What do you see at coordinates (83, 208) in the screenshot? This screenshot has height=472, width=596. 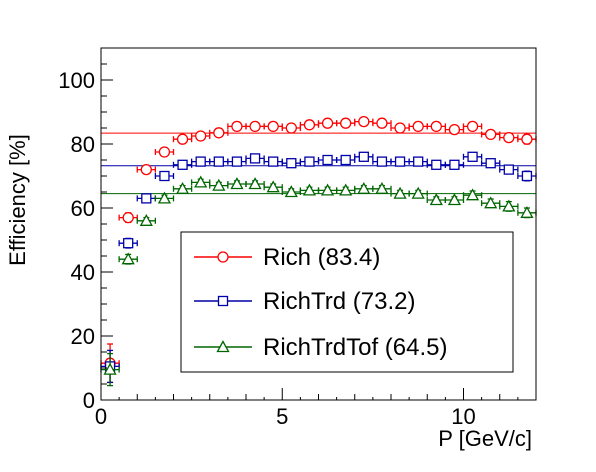 I see `y-tick-label: 60` at bounding box center [83, 208].